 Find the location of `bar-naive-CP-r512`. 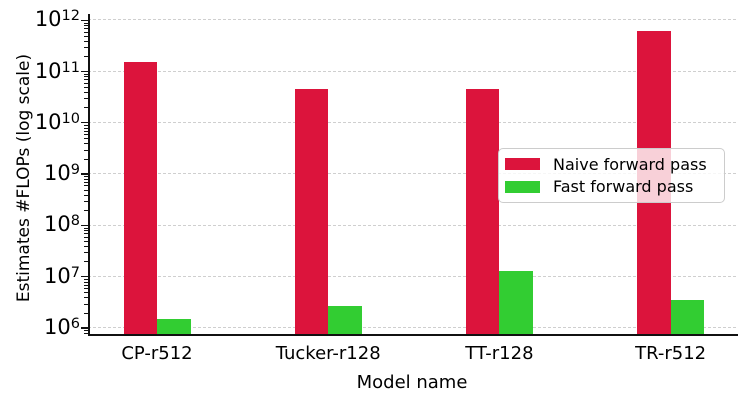

bar-naive-CP-r512 is located at coordinates (140, 198).